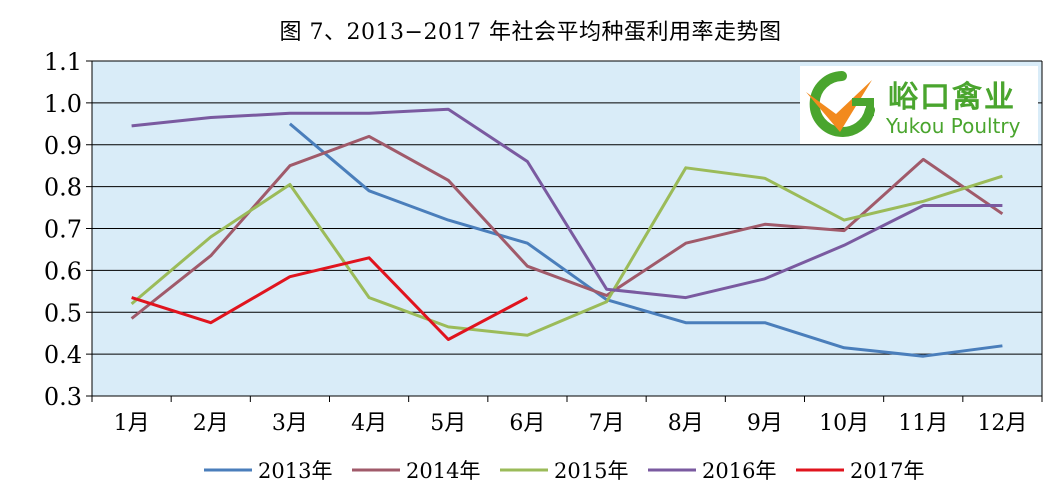  What do you see at coordinates (63, 313) in the screenshot?
I see `y-tick-label: 0.5` at bounding box center [63, 313].